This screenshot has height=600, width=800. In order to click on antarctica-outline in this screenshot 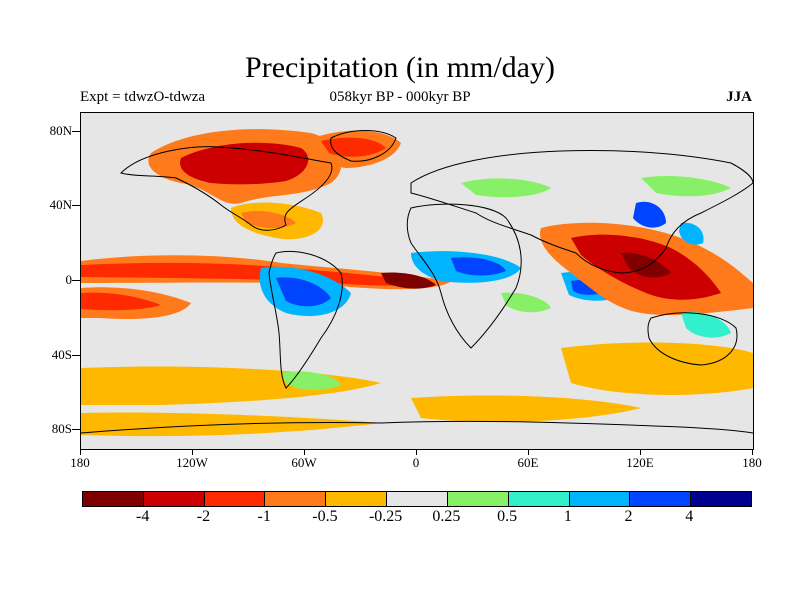, I will do `click(417, 427)`.